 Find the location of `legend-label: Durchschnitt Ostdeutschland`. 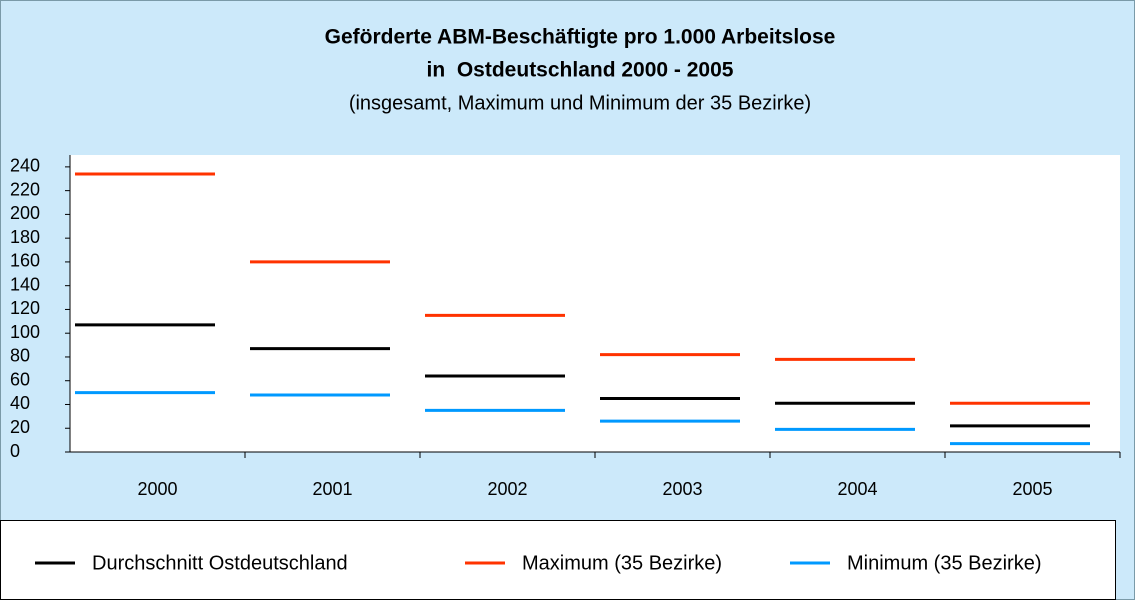

legend-label: Durchschnitt Ostdeutschland is located at coordinates (220, 563).